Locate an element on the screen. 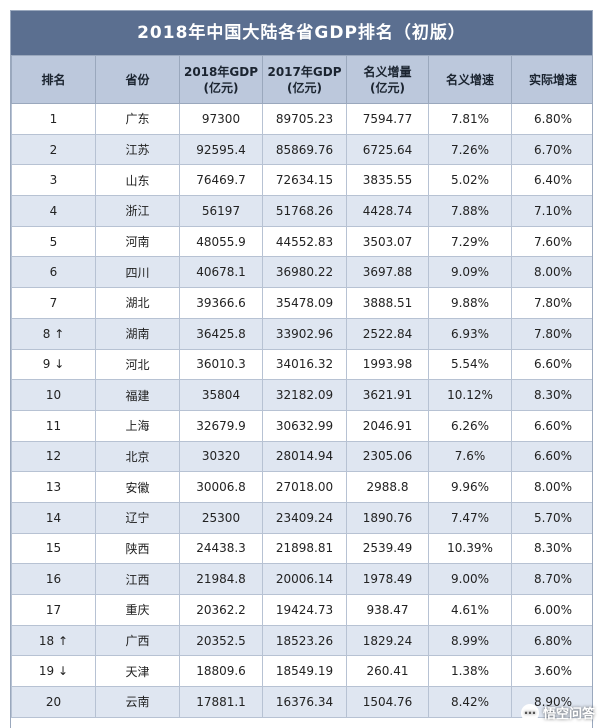  table-row: 20 云南 17881.1 16376.34 1504.76 8.42% 8.90% is located at coordinates (301, 702).